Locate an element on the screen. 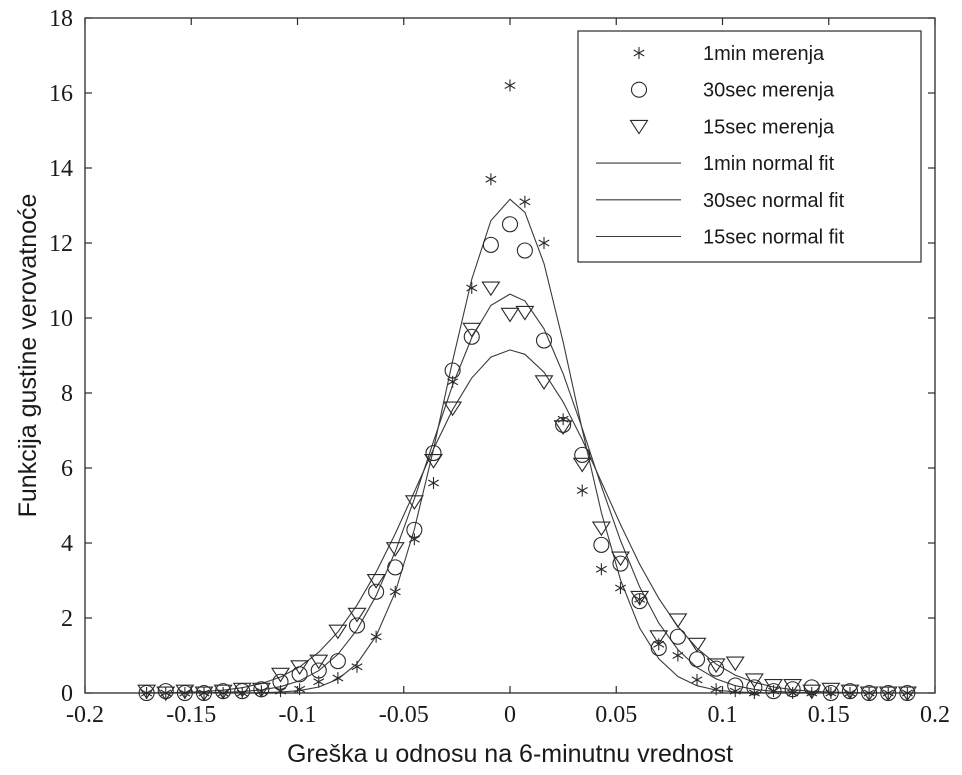 This screenshot has height=775, width=962. x-tick-label: 0 is located at coordinates (510, 715).